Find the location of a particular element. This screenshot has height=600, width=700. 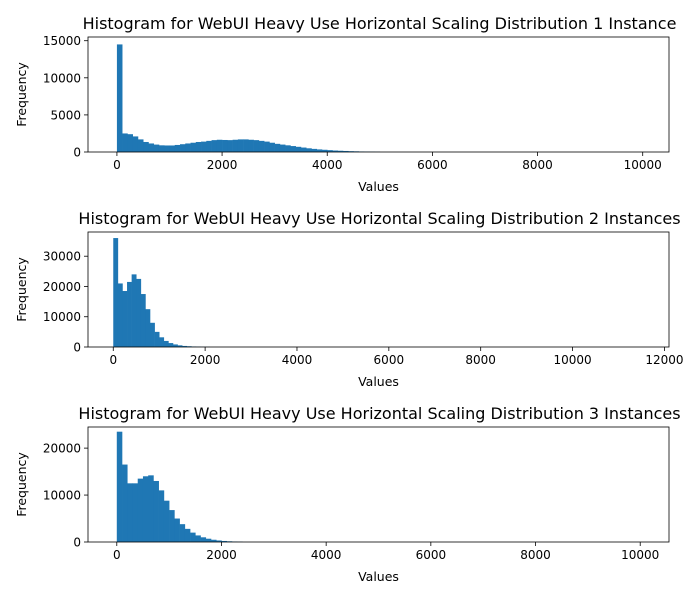

x-tick-label: 12000 is located at coordinates (664, 360).